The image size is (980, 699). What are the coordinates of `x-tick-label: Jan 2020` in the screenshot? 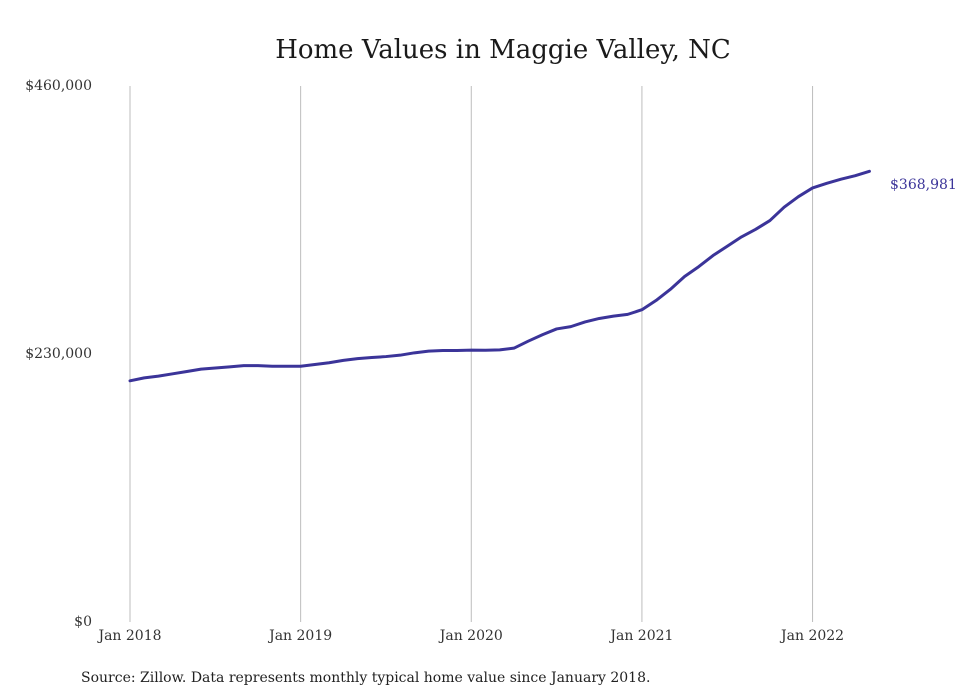 It's located at (470, 636).